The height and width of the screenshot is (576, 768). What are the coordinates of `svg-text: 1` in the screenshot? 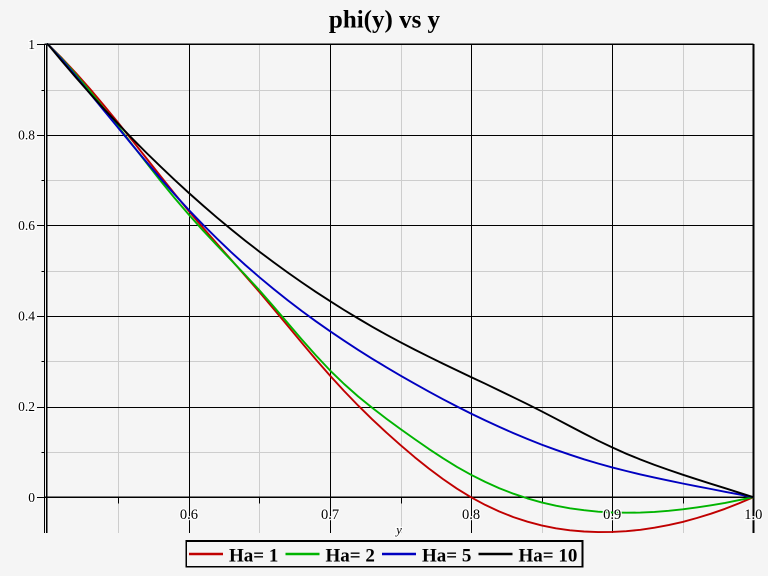 It's located at (31, 44).